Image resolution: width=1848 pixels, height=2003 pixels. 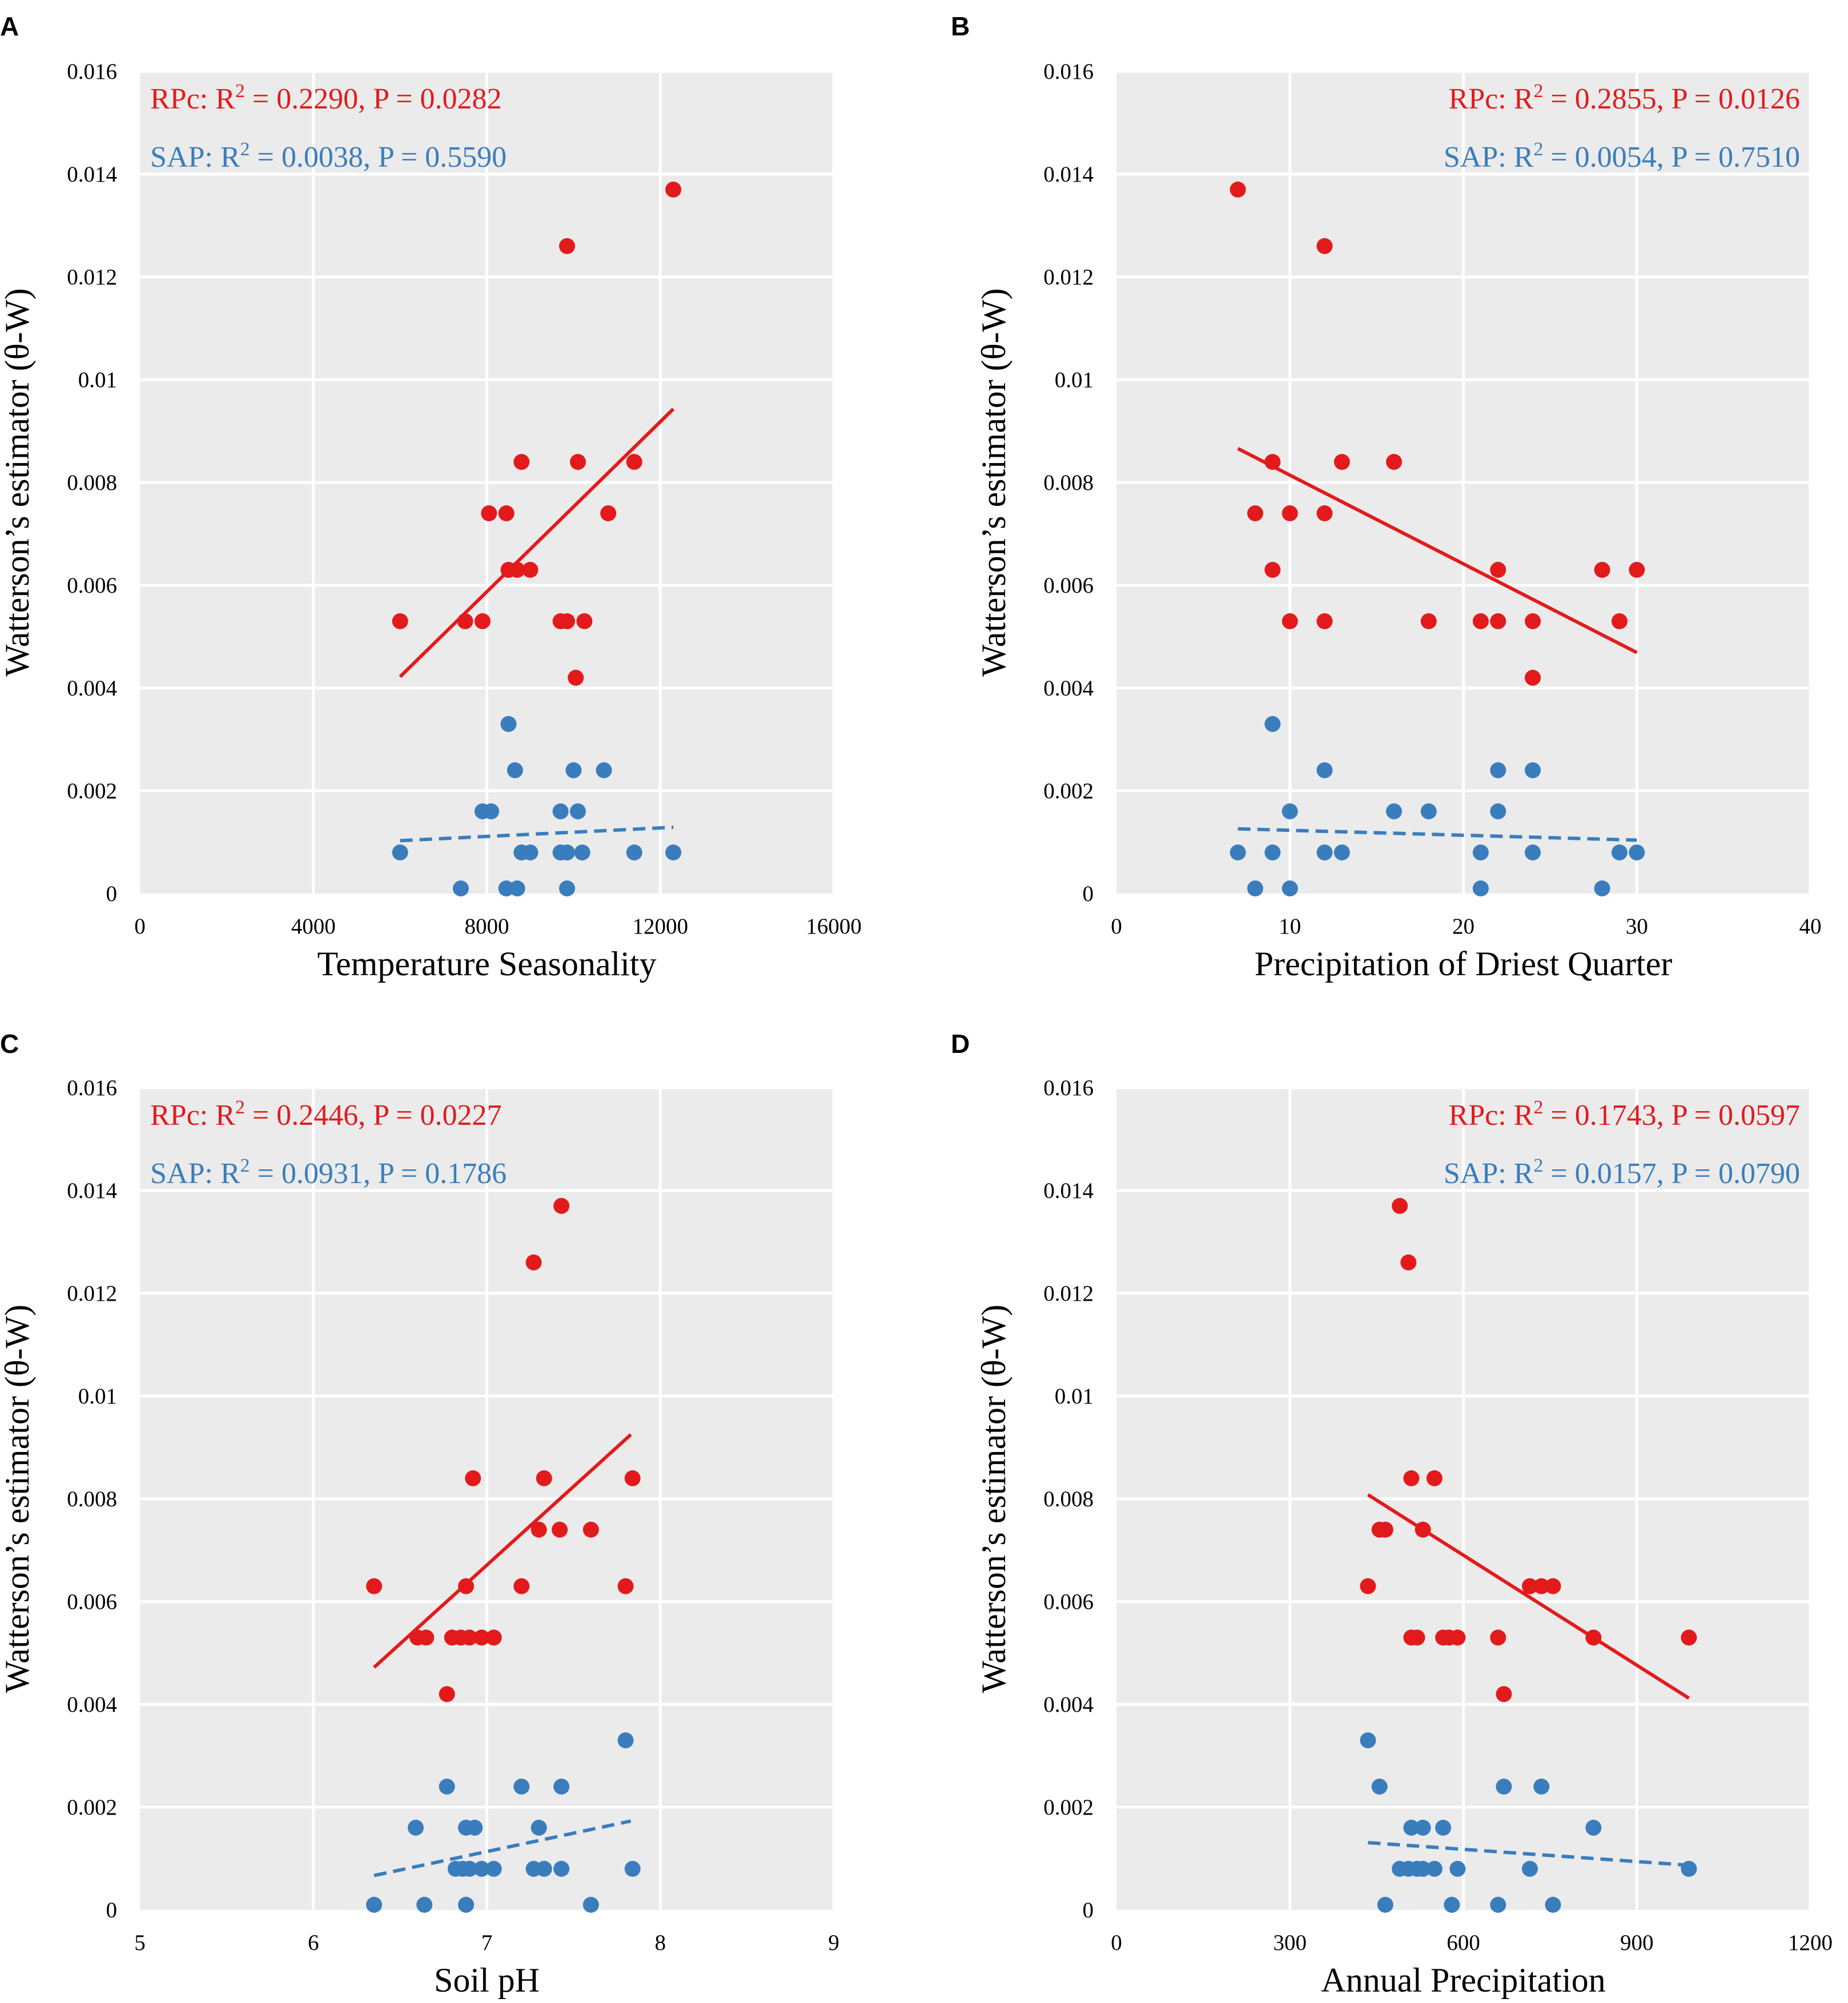 What do you see at coordinates (1463, 964) in the screenshot?
I see `x-axis-label: Precipitation of Driest Quarter` at bounding box center [1463, 964].